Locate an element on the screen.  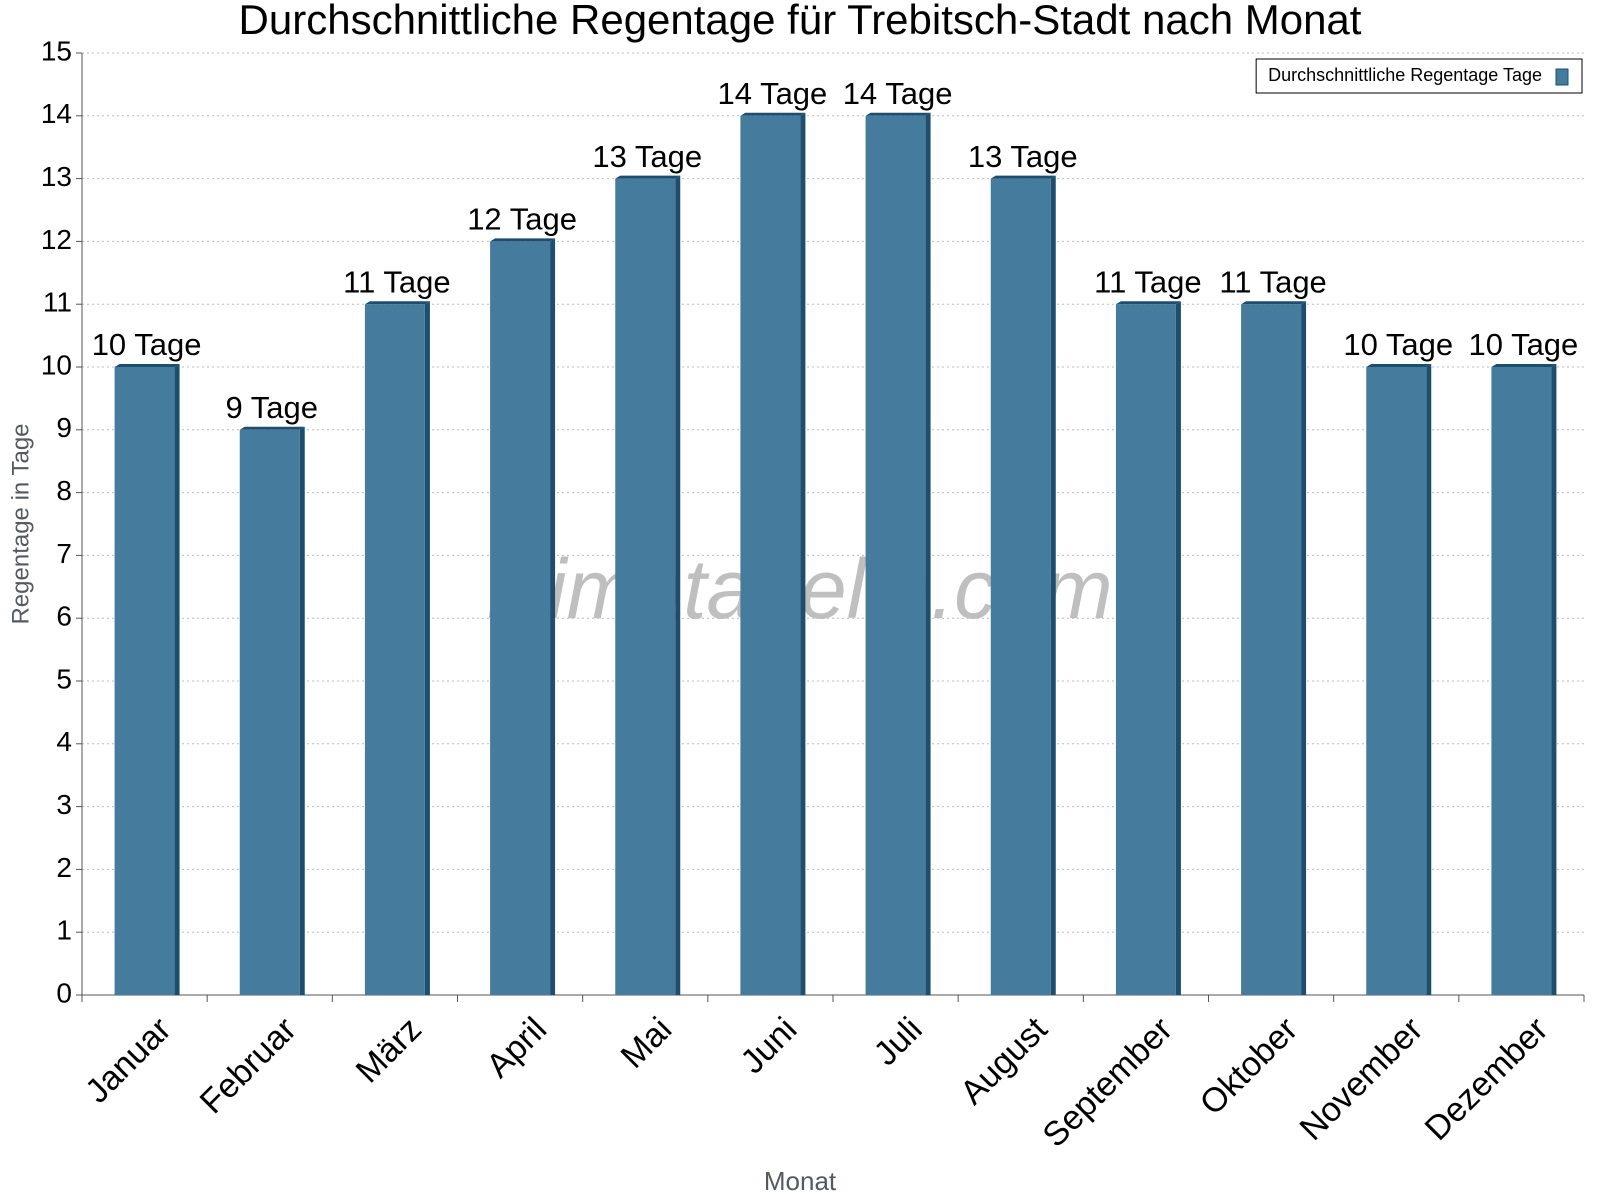
y-tick-label: 1 is located at coordinates (64, 930).